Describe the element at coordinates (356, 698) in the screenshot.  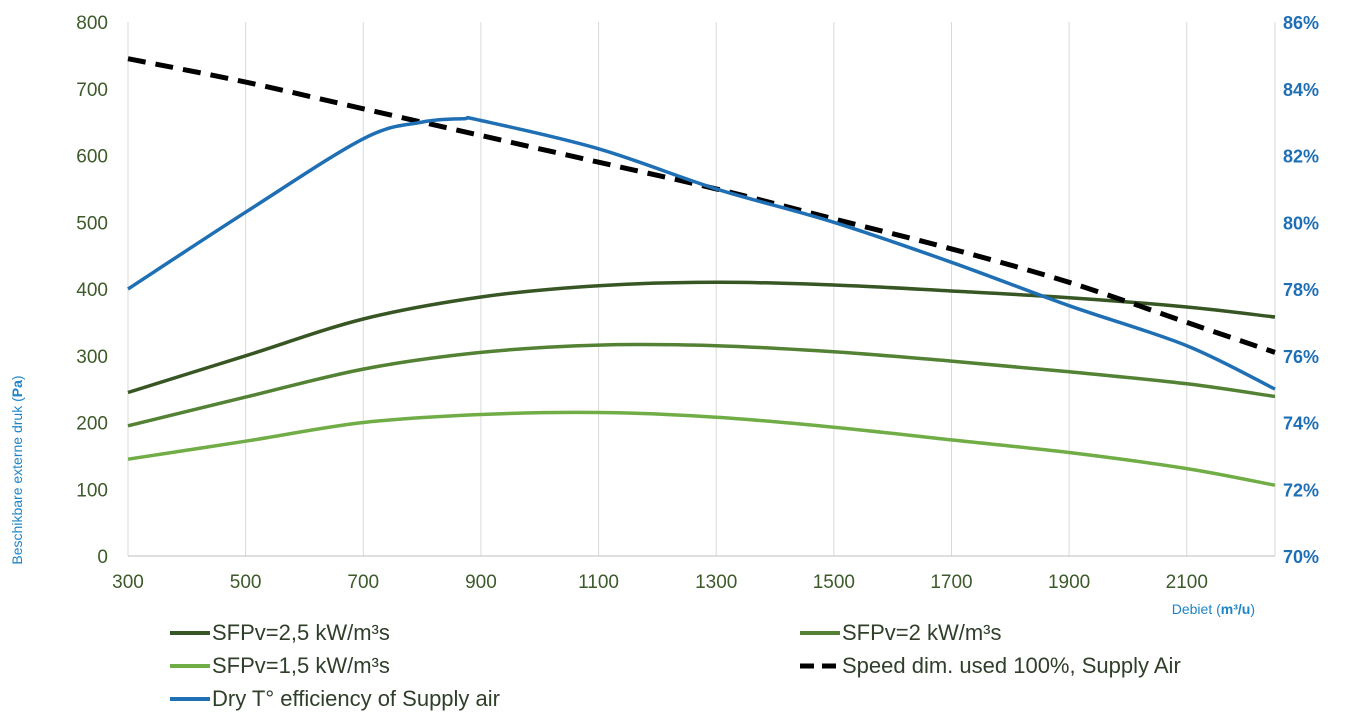
I see `legend-label: Dry T° efficiency of Supply air` at that location.